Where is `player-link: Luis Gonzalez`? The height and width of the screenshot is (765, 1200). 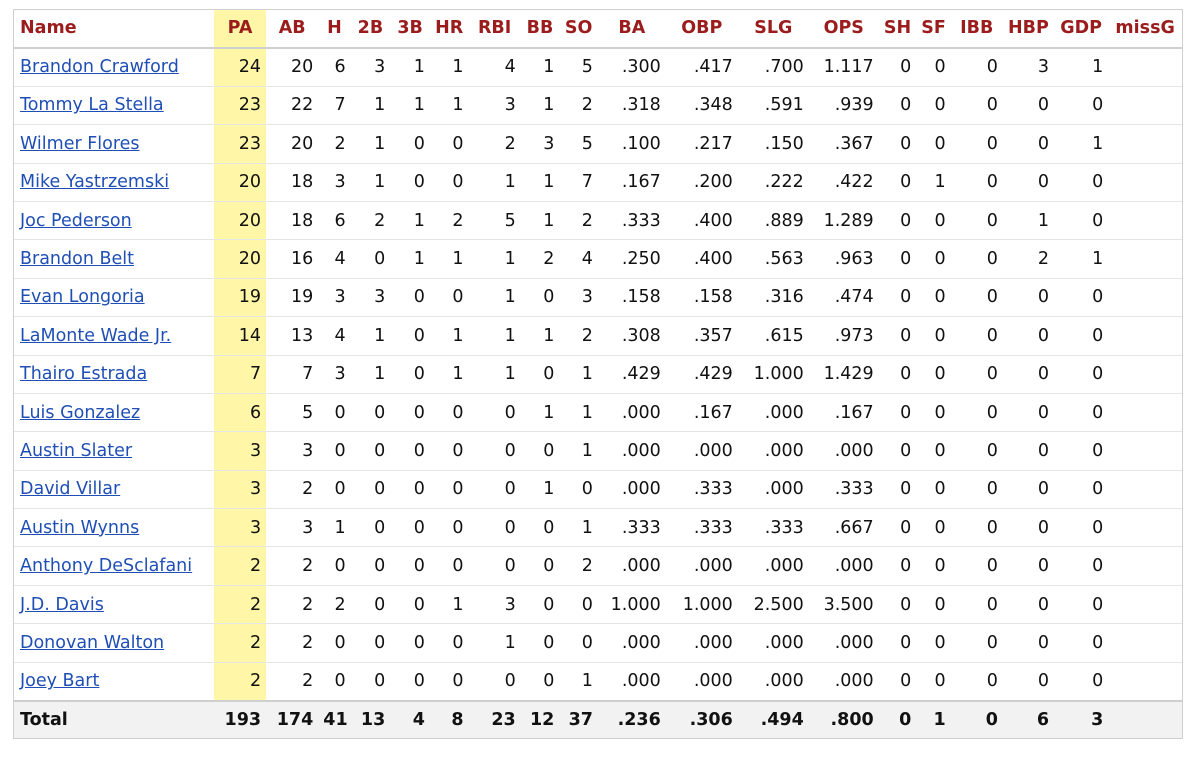
player-link: Luis Gonzalez is located at coordinates (80, 412).